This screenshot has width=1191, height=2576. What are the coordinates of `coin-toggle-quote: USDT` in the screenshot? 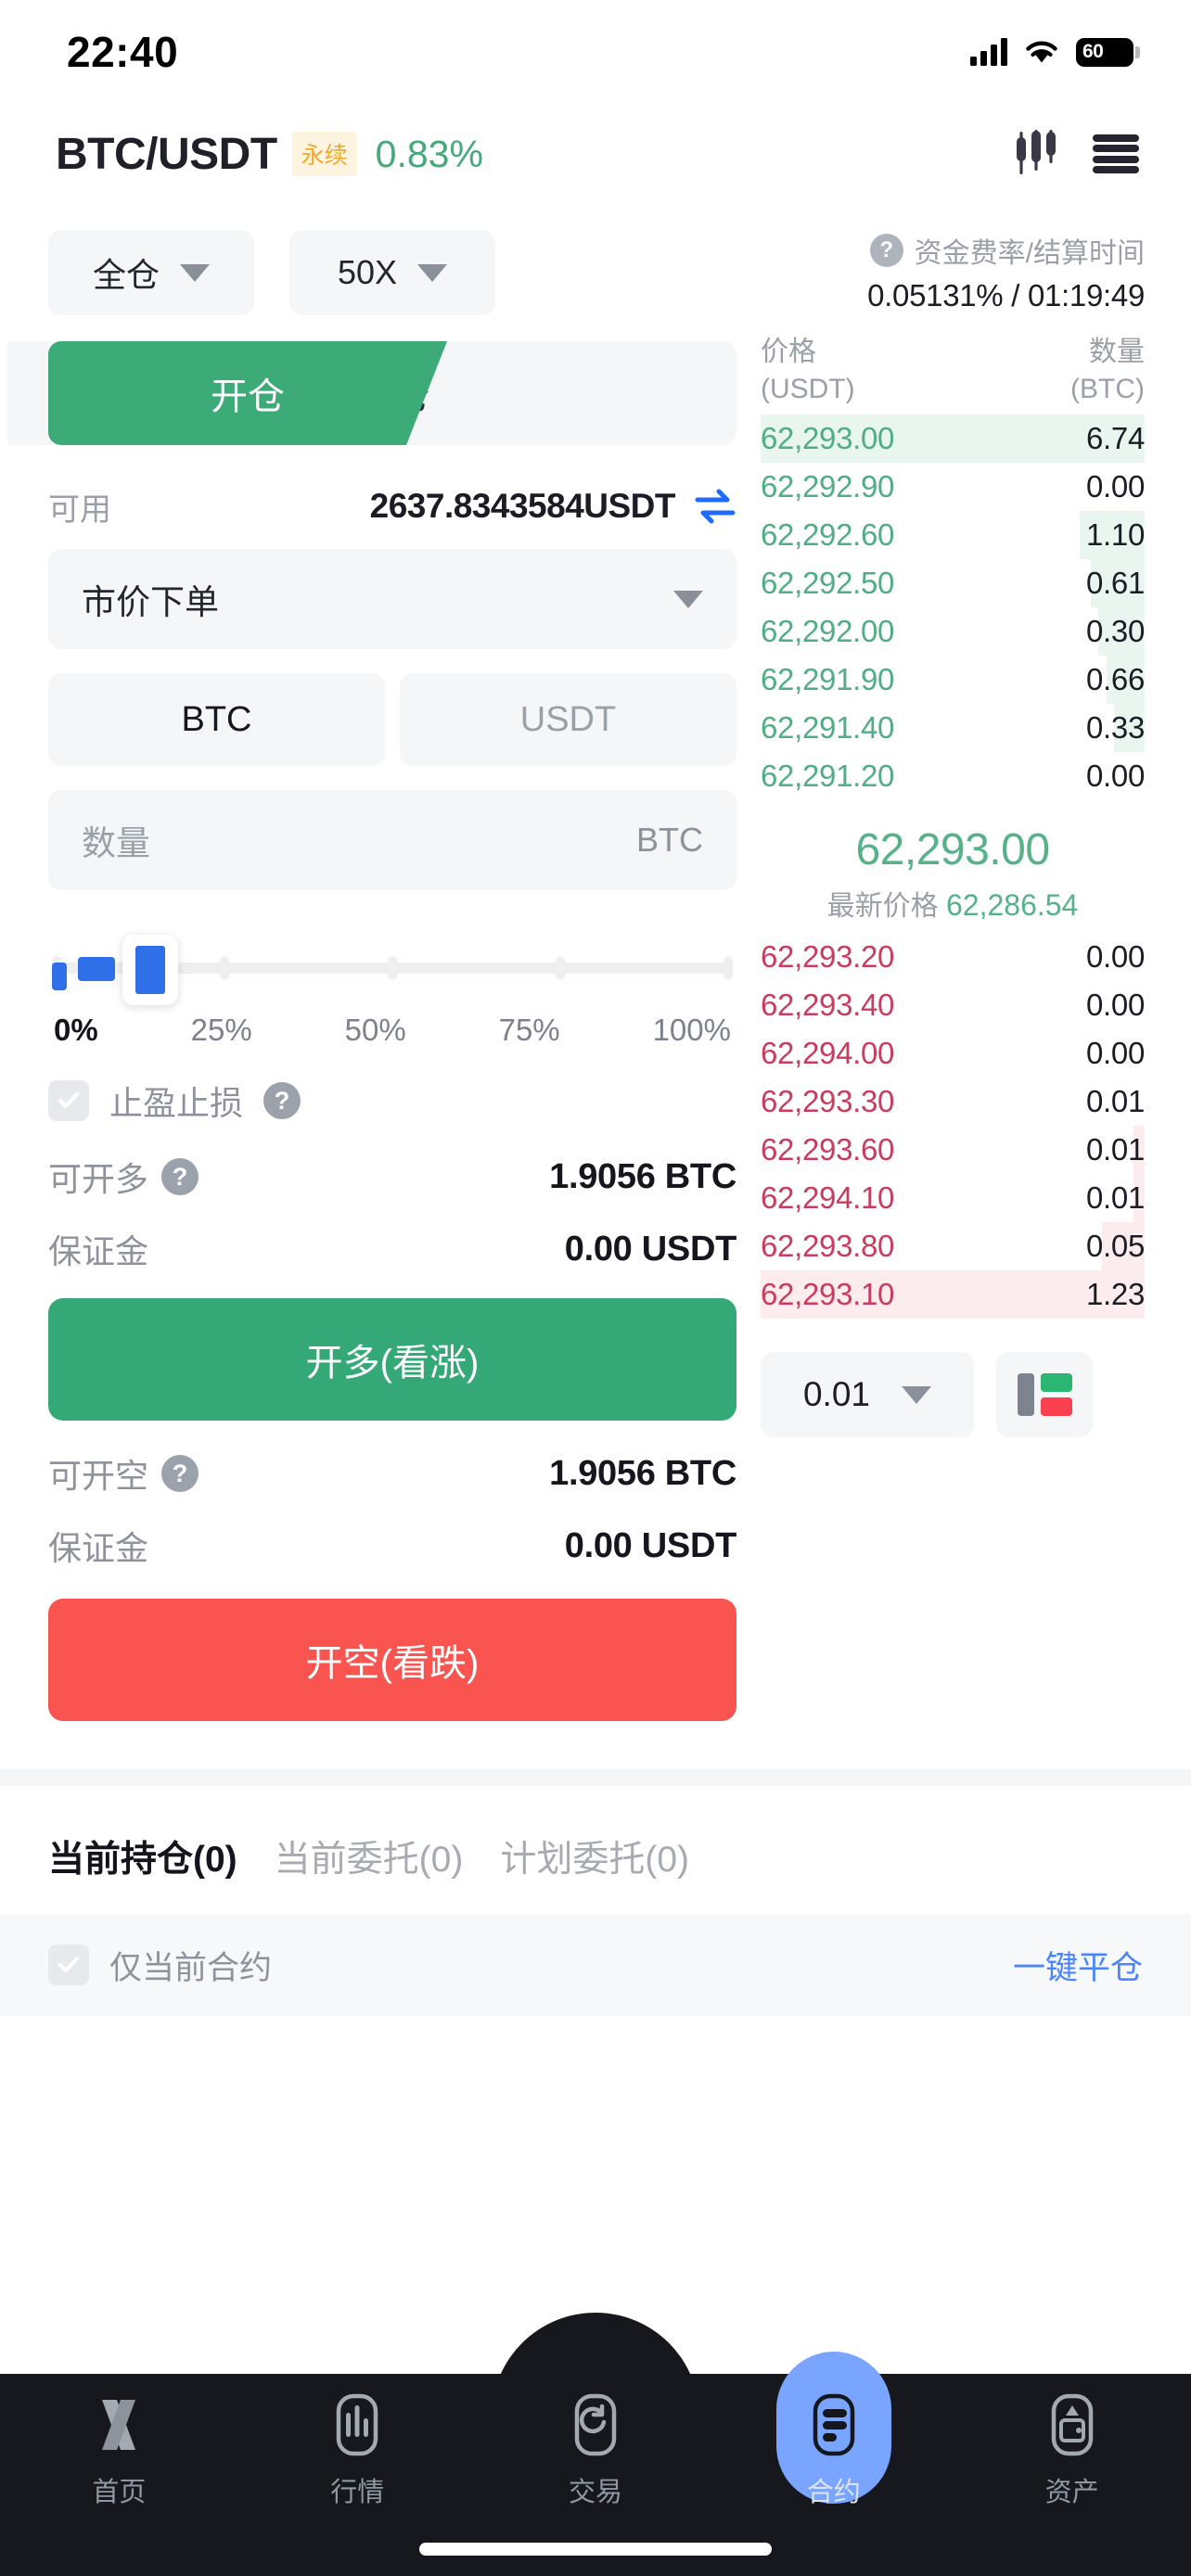 It's located at (568, 719).